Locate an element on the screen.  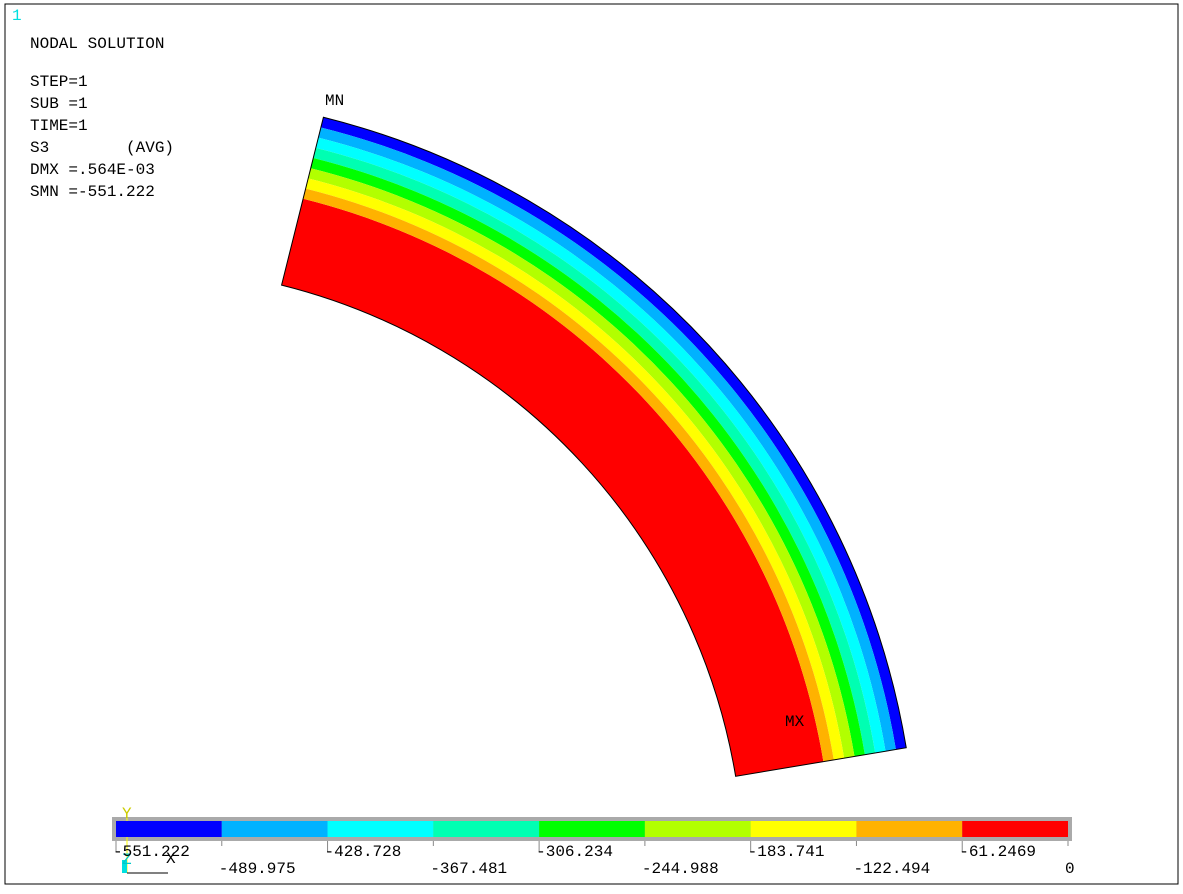
legend-label: -122.494 is located at coordinates (891, 869).